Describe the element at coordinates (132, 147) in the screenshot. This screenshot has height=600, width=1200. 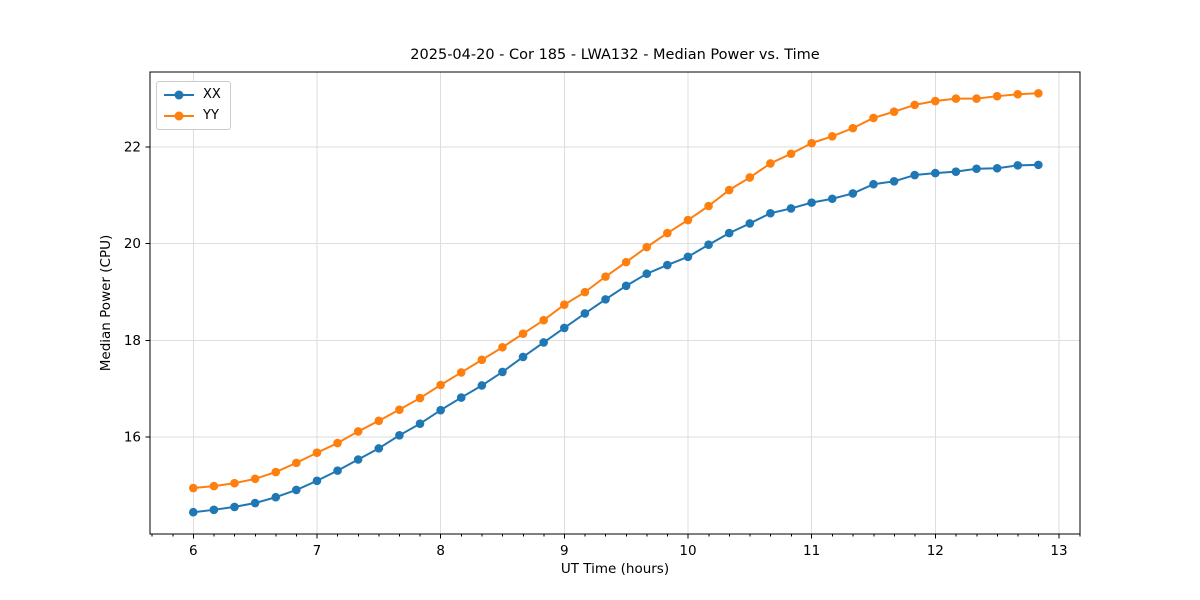
I see `y-axis-tick-label: 22` at that location.